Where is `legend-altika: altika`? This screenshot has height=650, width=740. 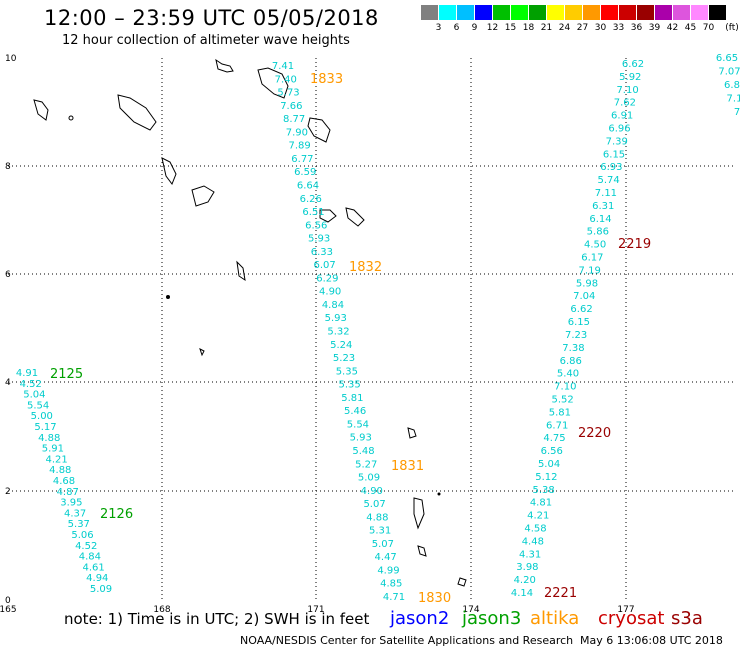
legend-altika: altika is located at coordinates (555, 618).